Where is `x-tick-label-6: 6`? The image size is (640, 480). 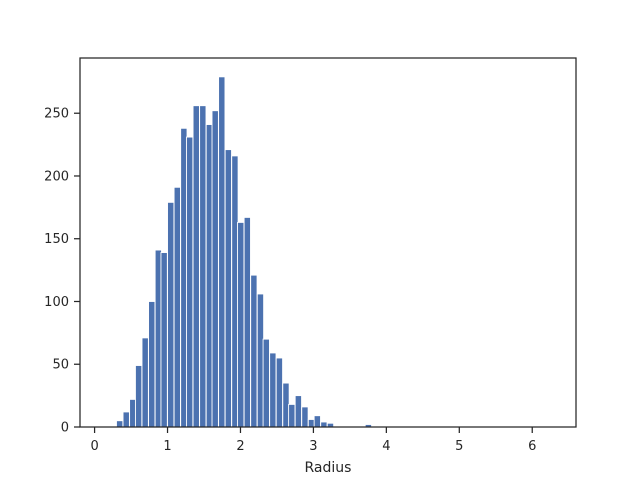 x-tick-label-6: 6 is located at coordinates (532, 446).